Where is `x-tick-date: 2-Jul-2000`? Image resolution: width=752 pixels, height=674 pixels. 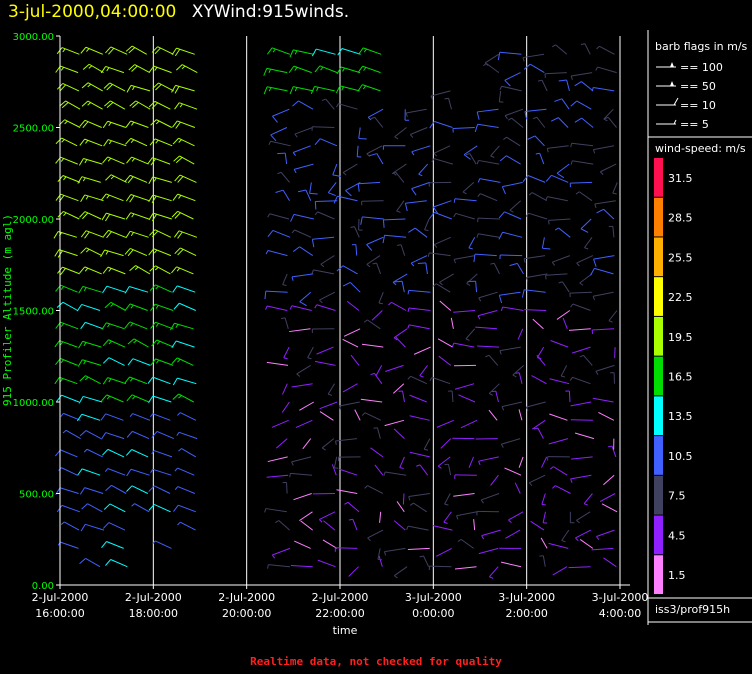 x-tick-date: 2-Jul-2000 is located at coordinates (246, 597).